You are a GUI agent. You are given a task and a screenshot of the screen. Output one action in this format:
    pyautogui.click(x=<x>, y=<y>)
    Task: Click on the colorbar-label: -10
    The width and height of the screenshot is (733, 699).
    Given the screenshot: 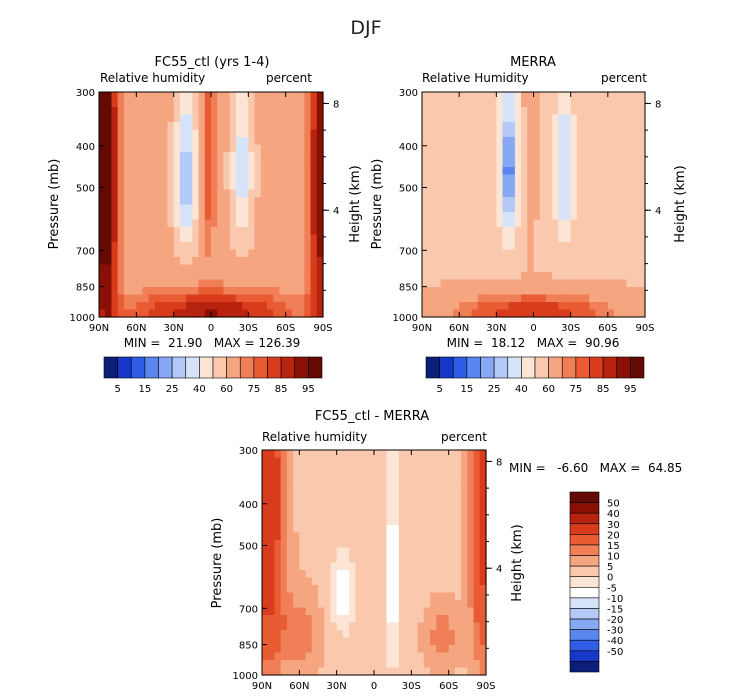 What is the action you would take?
    pyautogui.click(x=615, y=599)
    